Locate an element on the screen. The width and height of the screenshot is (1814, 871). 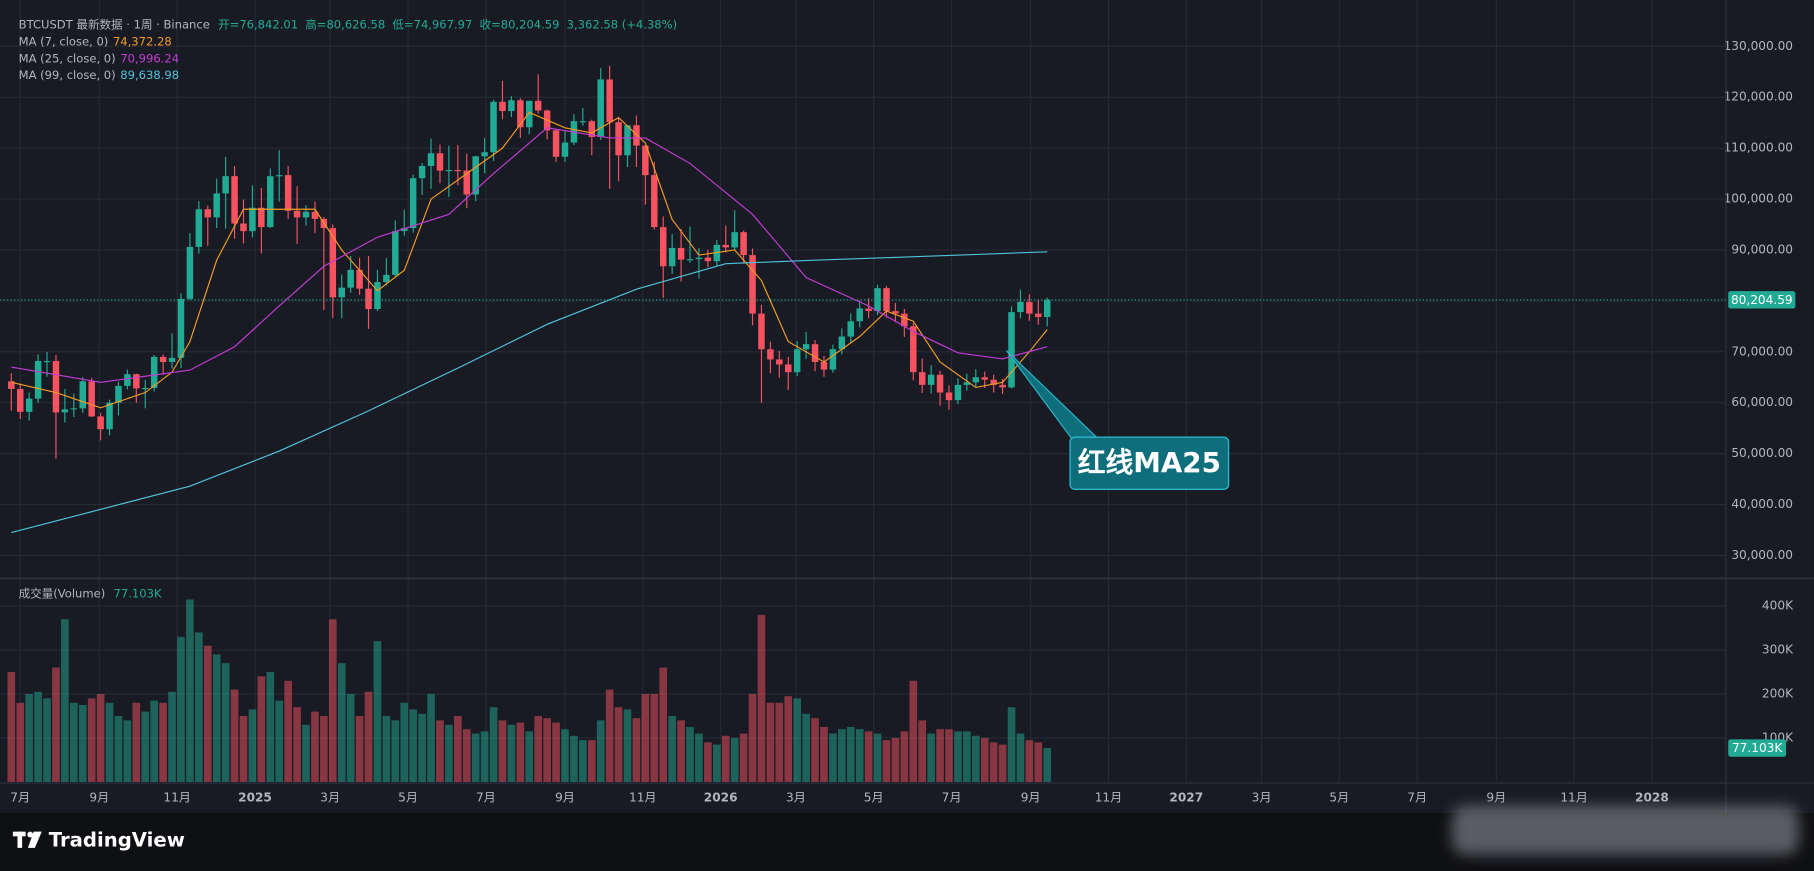
x-tick-label: 3月 is located at coordinates (1262, 798).